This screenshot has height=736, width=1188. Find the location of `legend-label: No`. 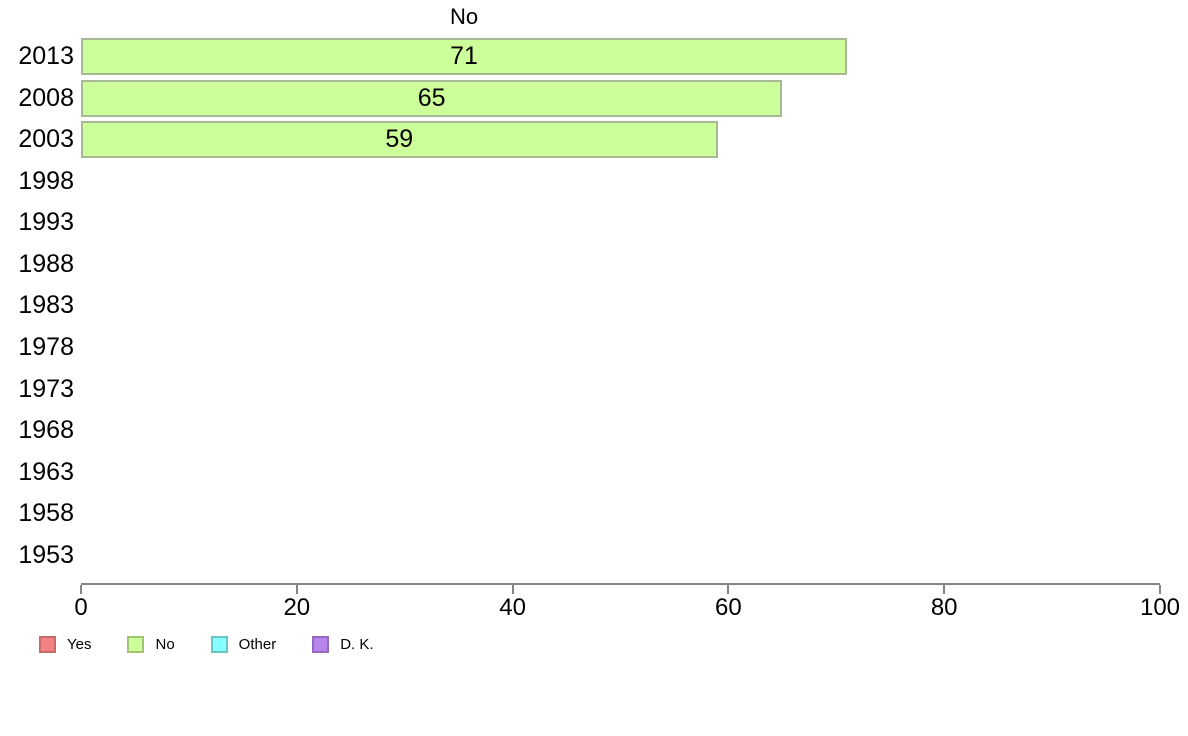

legend-label: No is located at coordinates (165, 644).